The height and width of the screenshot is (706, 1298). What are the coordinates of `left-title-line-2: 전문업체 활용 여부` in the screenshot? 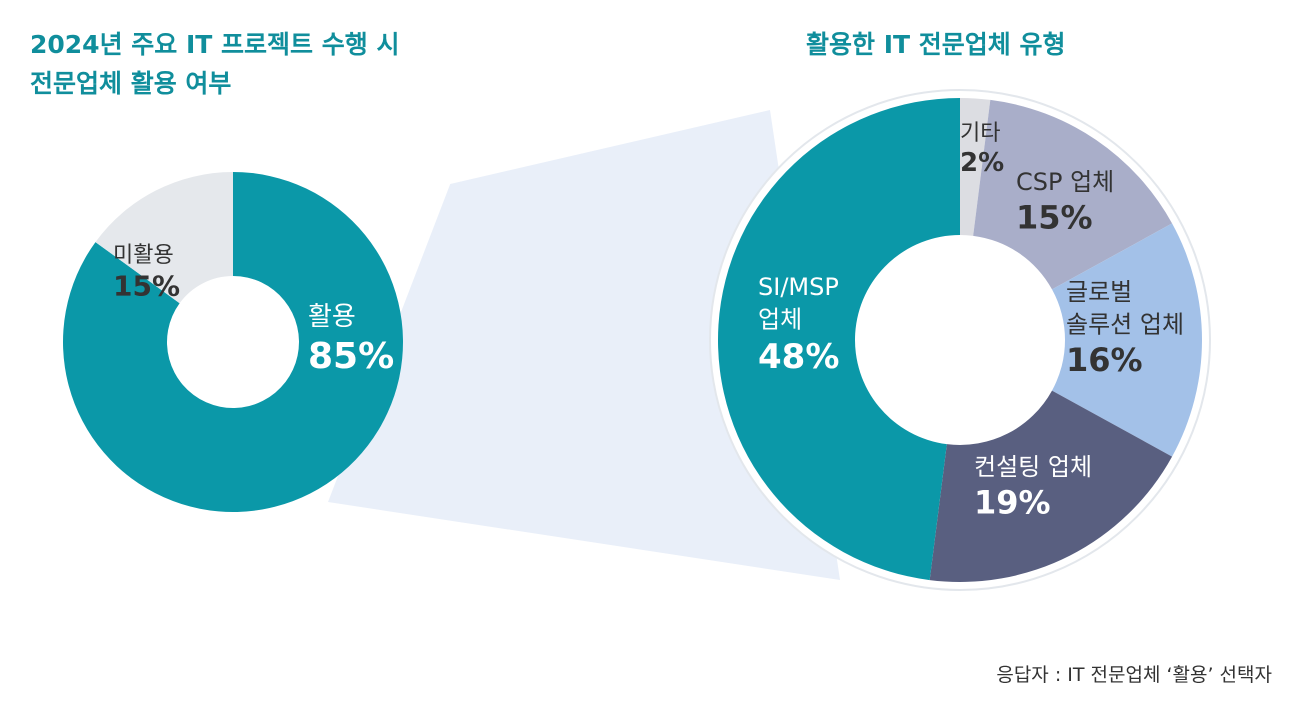 It's located at (131, 83).